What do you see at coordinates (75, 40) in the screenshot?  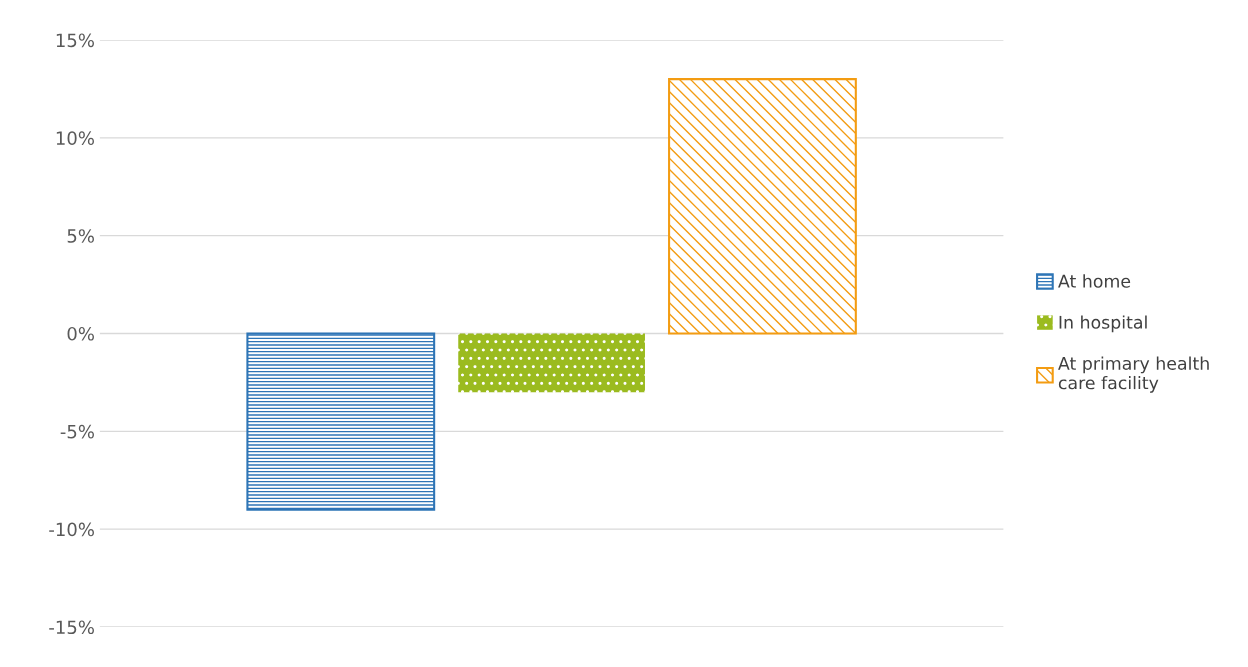 I see `y-tick-label: 15%` at bounding box center [75, 40].